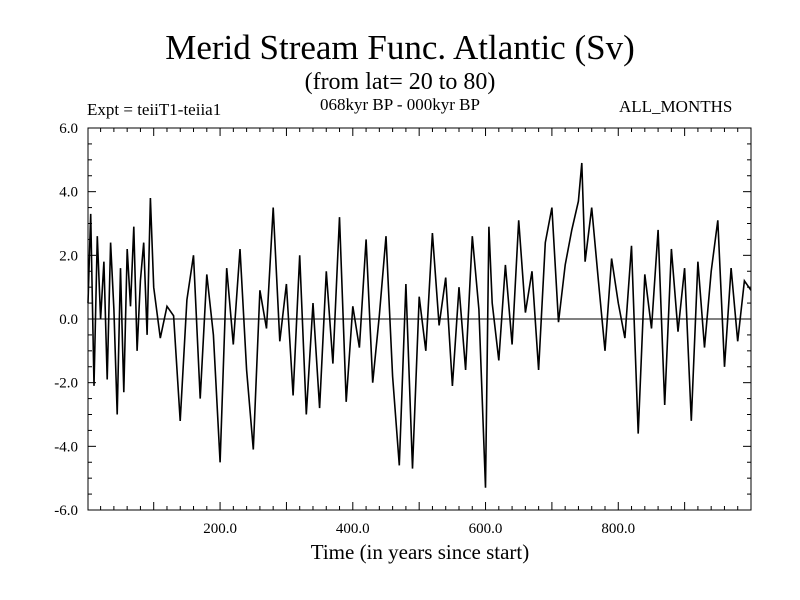  I want to click on y-tick-label: 4.0, so click(68, 193).